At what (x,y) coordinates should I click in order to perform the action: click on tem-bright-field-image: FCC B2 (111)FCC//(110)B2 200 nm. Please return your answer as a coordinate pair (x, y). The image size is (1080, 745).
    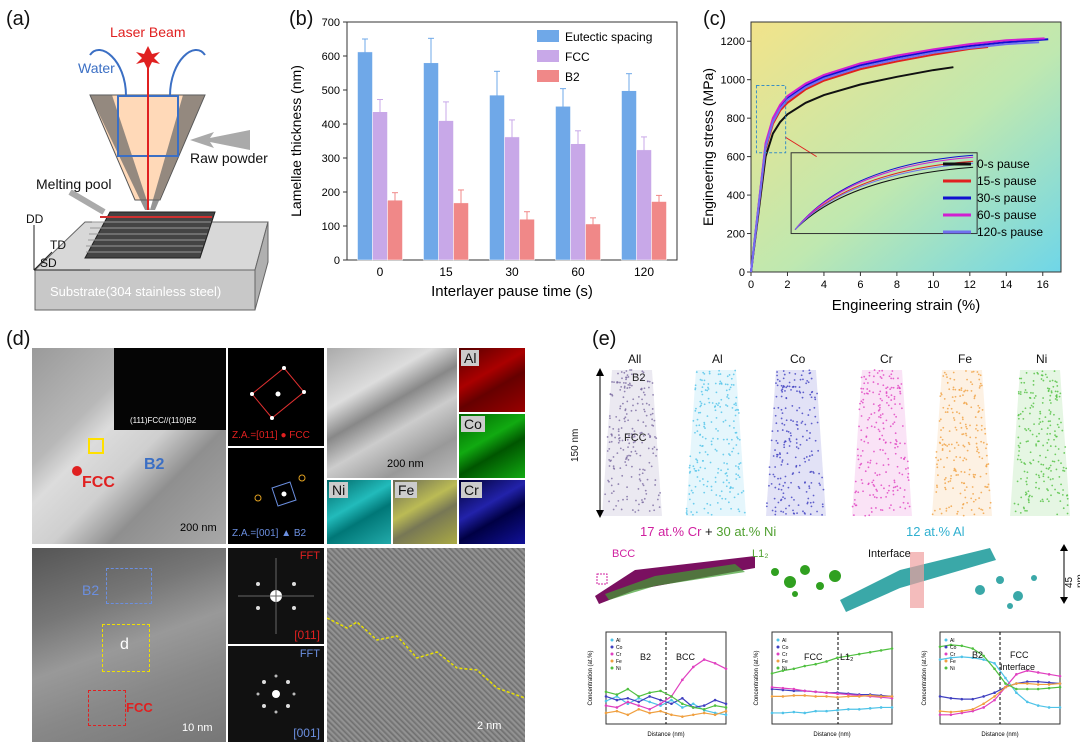
    Looking at the image, I should click on (129, 446).